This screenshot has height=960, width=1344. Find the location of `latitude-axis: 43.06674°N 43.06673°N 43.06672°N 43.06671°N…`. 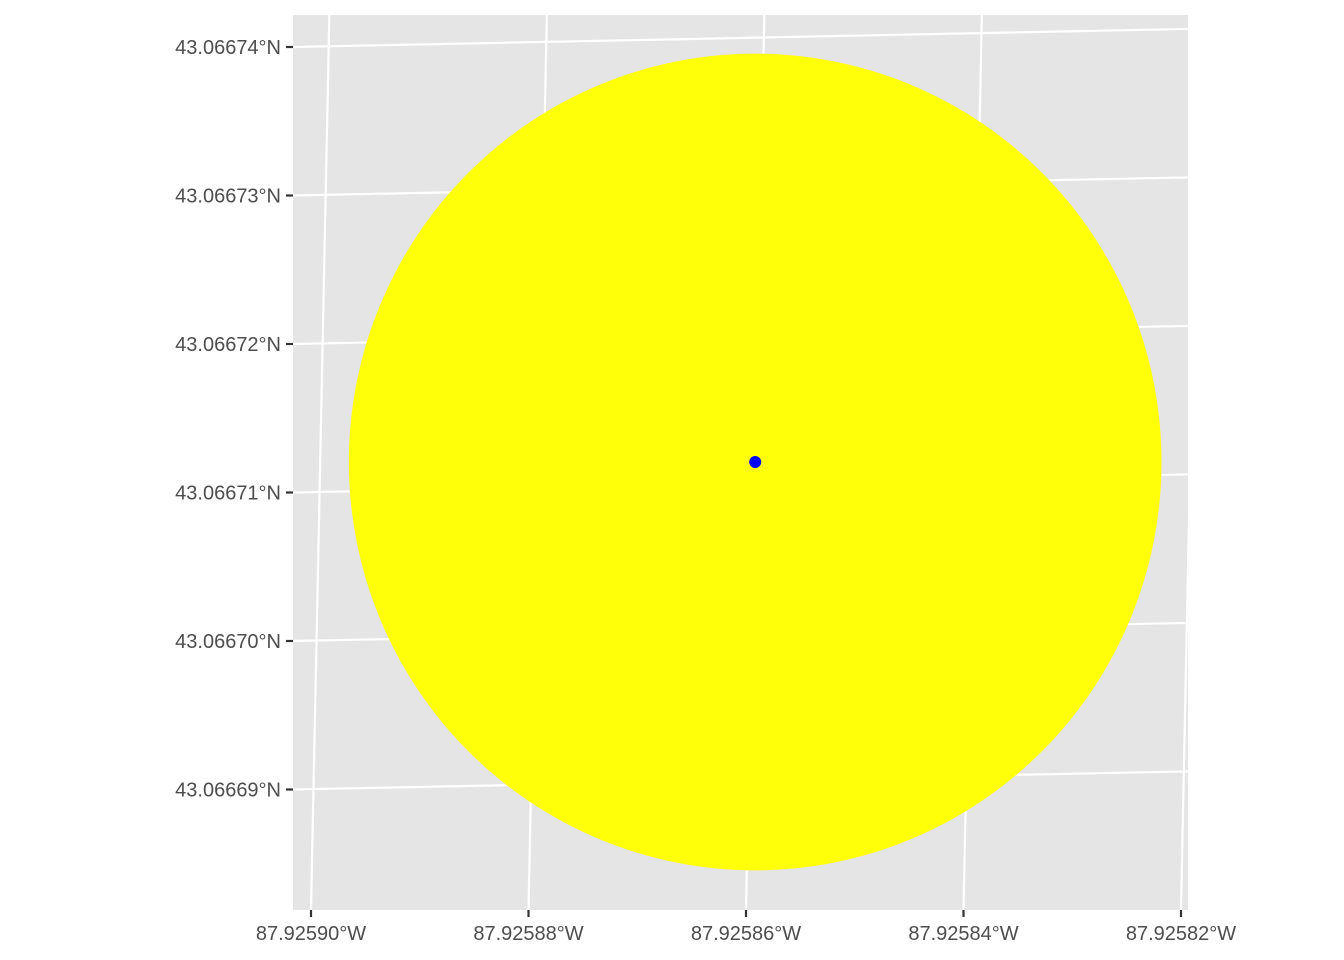

latitude-axis: 43.06674°N 43.06673°N 43.06672°N 43.06671°N… is located at coordinates (234, 419).